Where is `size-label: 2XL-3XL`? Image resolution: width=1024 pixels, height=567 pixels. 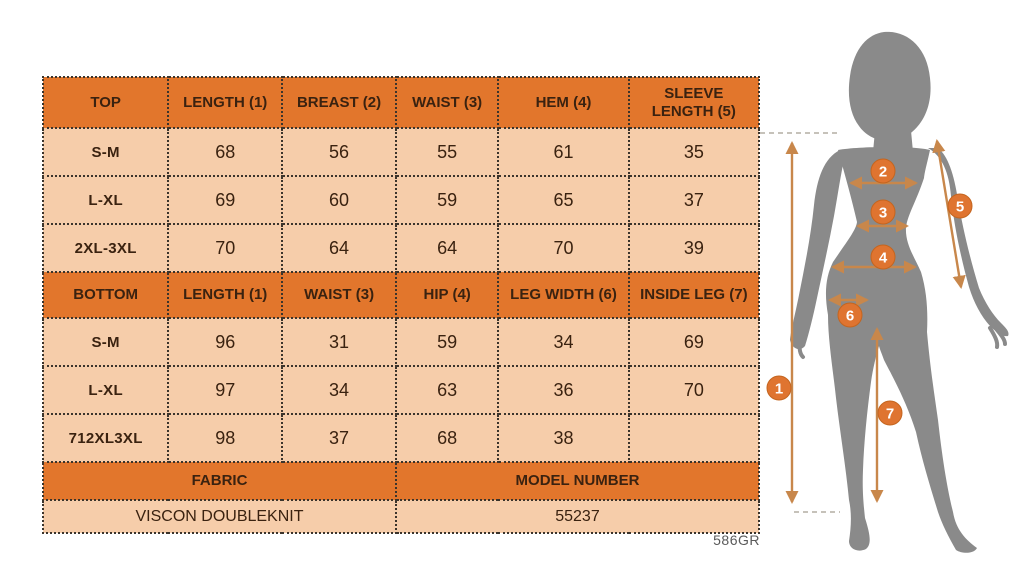 size-label: 2XL-3XL is located at coordinates (105, 248).